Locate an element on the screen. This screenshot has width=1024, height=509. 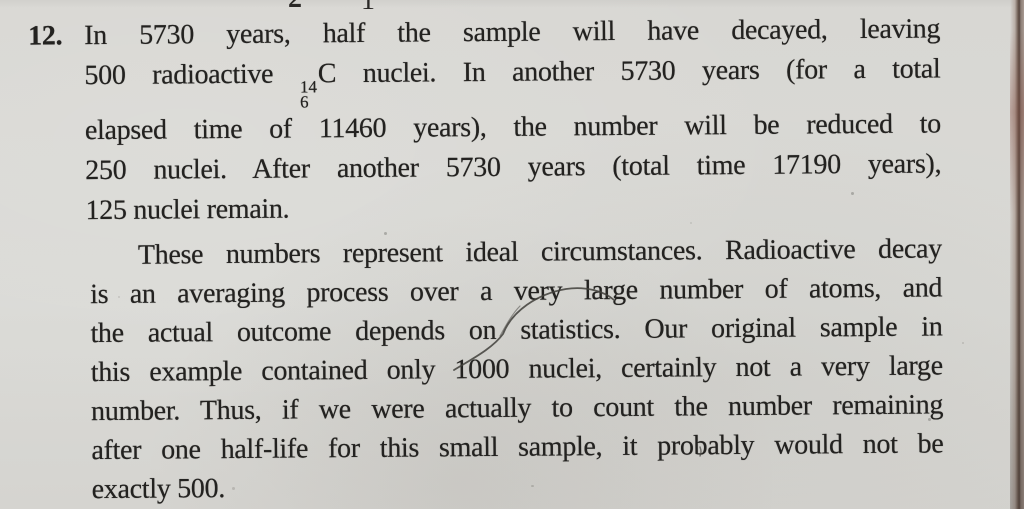
text-segment: 500 radioactive is located at coordinates (179, 75).